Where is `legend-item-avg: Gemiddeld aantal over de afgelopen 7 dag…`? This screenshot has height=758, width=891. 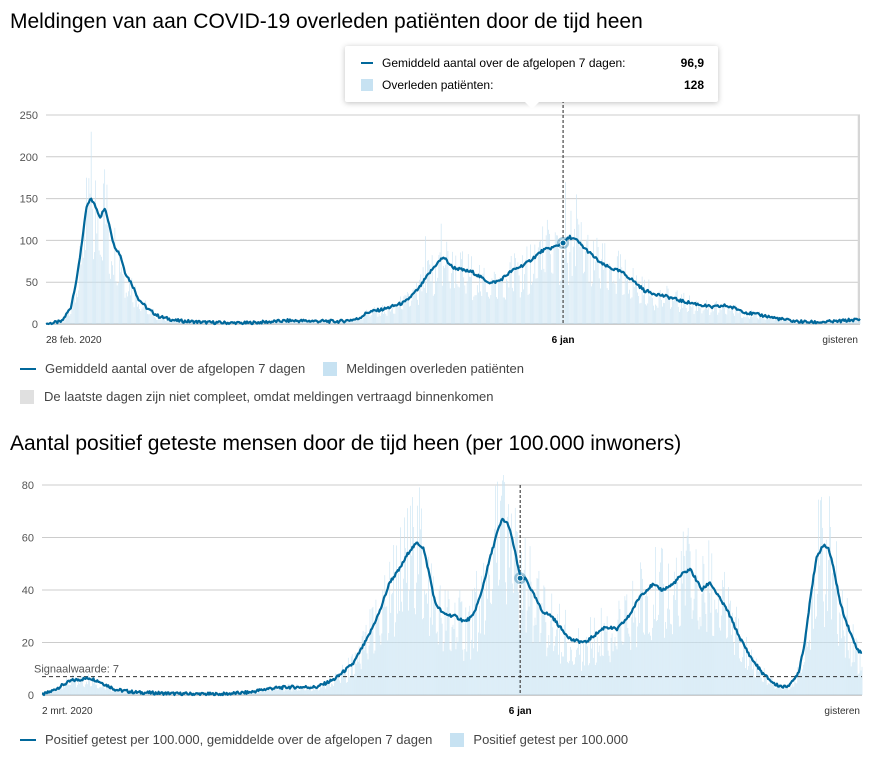 legend-item-avg: Gemiddeld aantal over de afgelopen 7 dag… is located at coordinates (162, 368).